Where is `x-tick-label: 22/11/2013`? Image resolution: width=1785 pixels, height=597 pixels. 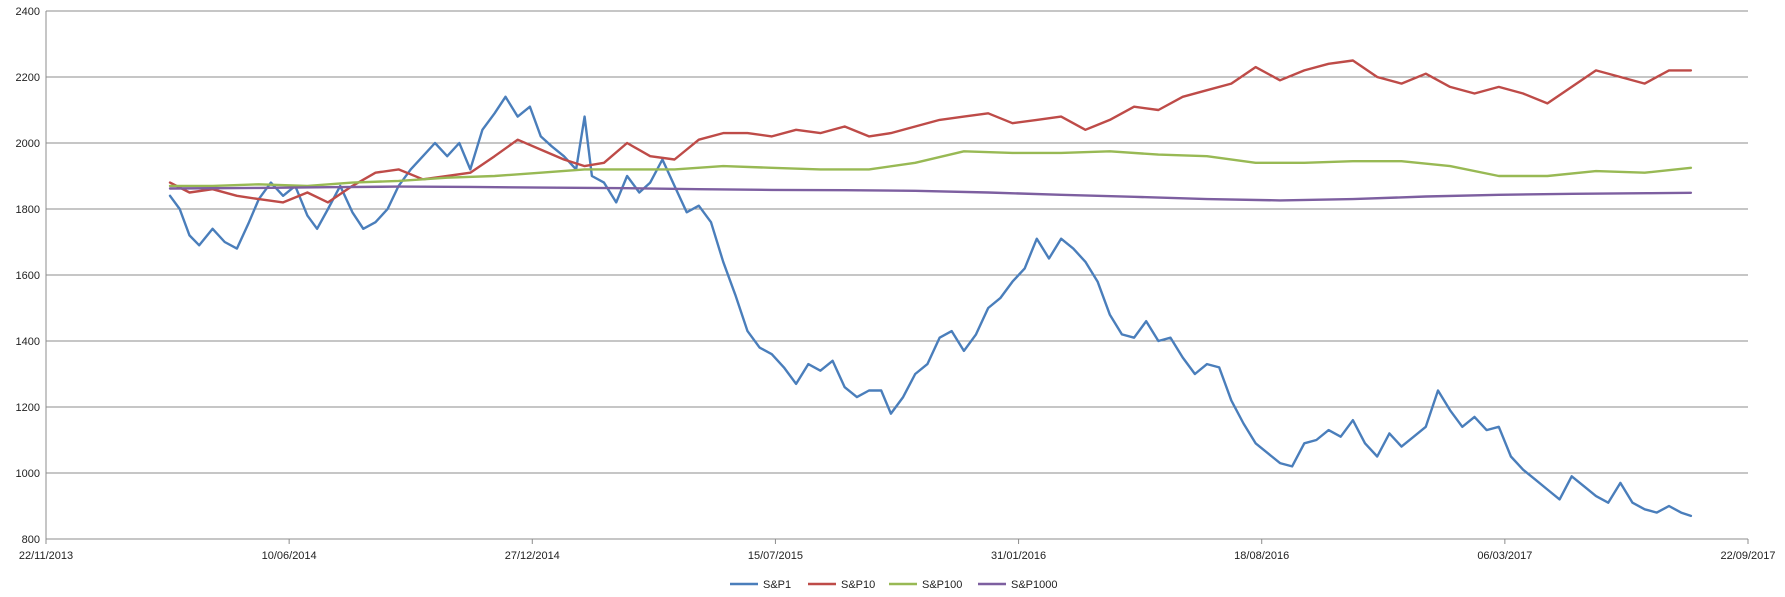
x-tick-label: 22/11/2013 is located at coordinates (46, 556).